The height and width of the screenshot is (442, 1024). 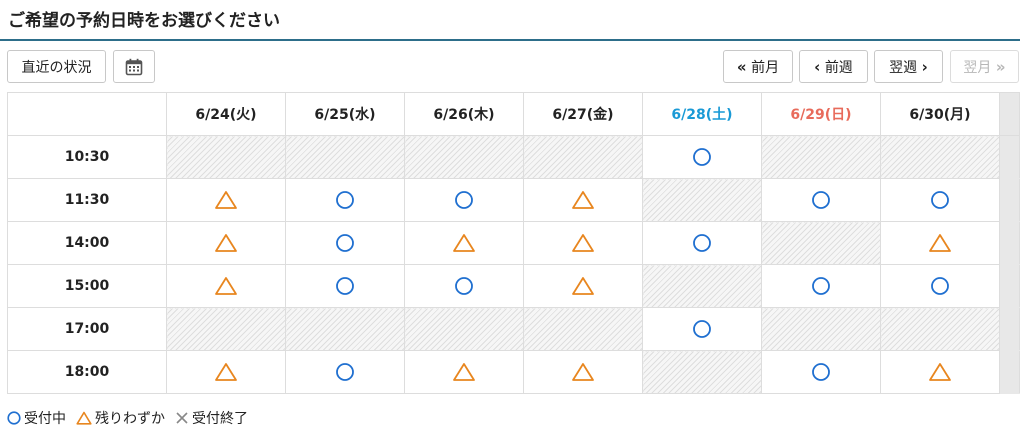 I want to click on time-label: 10:30, so click(x=87, y=157).